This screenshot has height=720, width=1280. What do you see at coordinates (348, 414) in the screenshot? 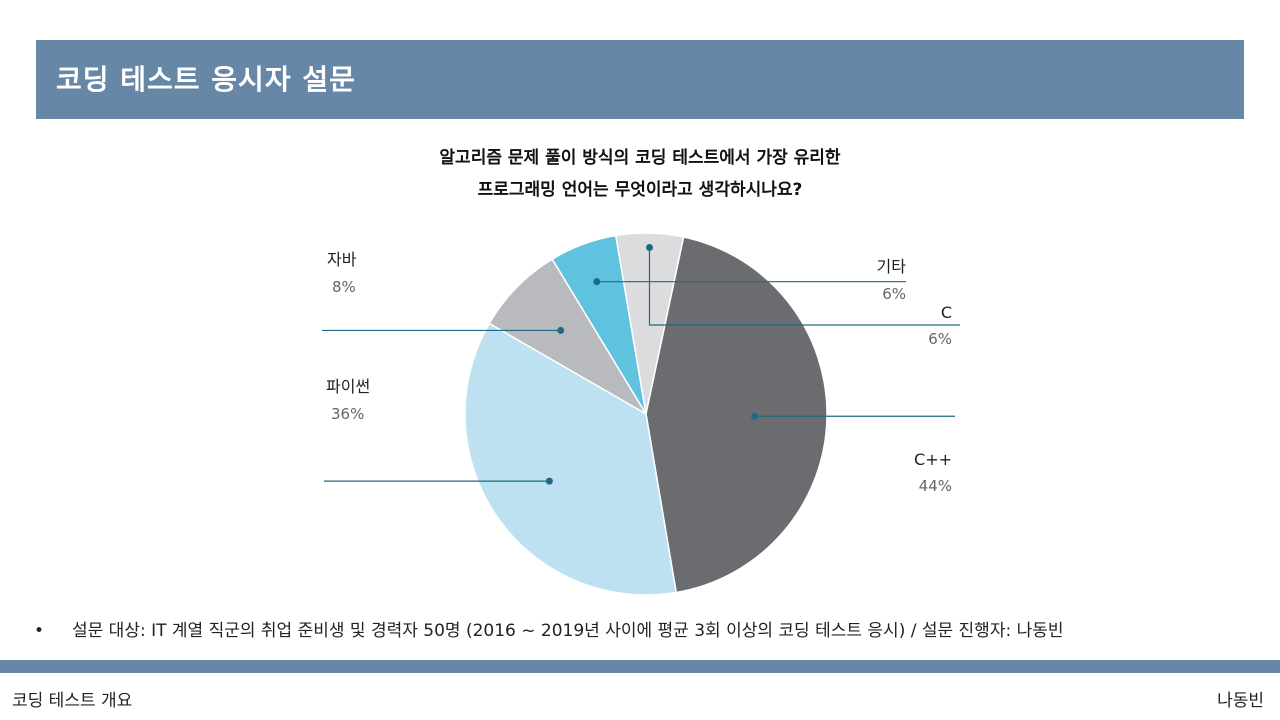
I see `label-python-pct: 36%` at bounding box center [348, 414].